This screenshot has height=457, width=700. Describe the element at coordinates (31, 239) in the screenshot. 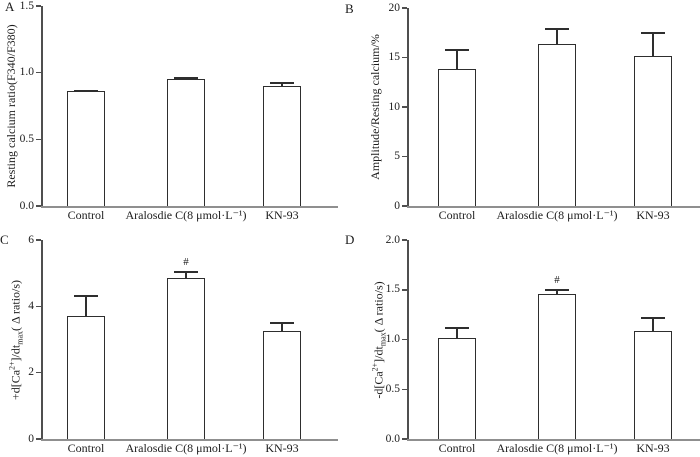

I see `y-tick-label: 6` at that location.